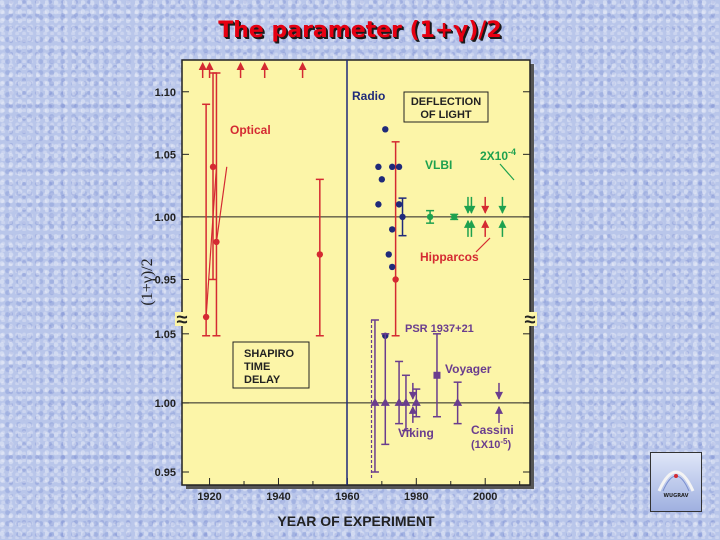 The width and height of the screenshot is (720, 540). What do you see at coordinates (416, 497) in the screenshot?
I see `xtick-label: 1980` at bounding box center [416, 497].